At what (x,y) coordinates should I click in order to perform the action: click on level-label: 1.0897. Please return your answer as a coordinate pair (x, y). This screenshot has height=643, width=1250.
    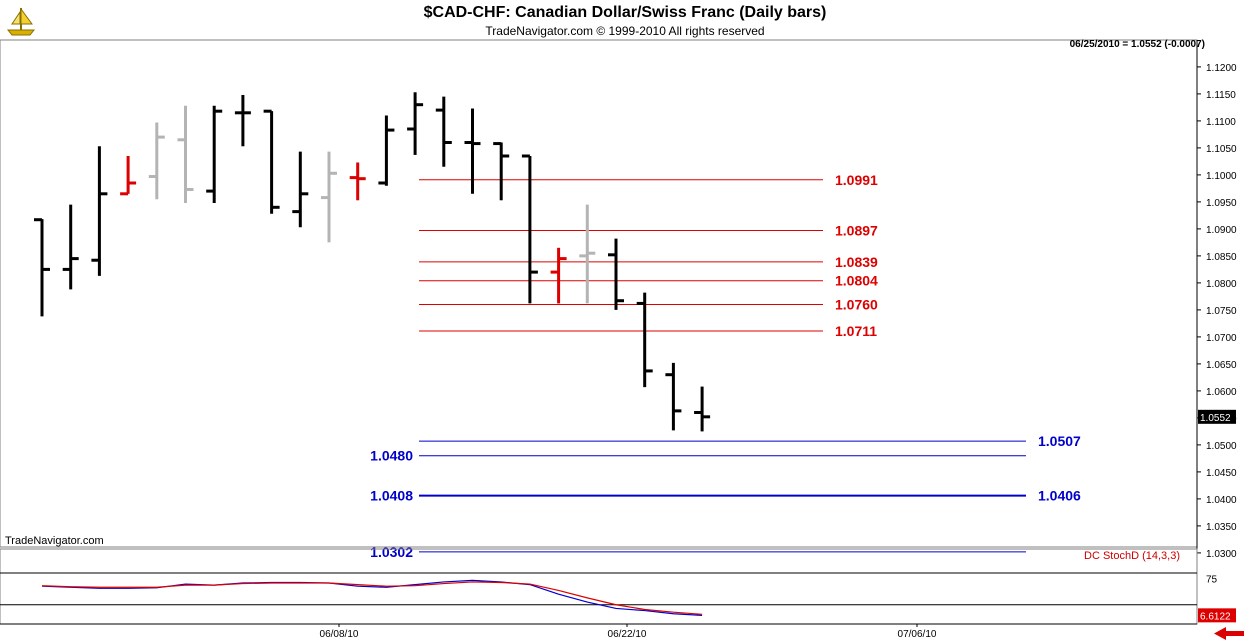
    Looking at the image, I should click on (856, 231).